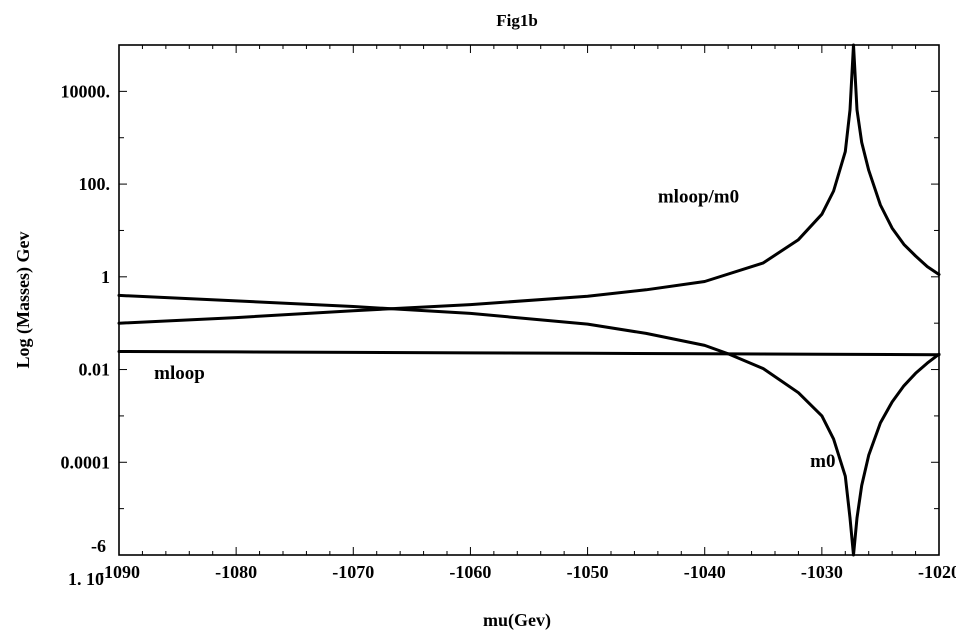  What do you see at coordinates (95, 184) in the screenshot?
I see `y-tick-label: 100.` at bounding box center [95, 184].